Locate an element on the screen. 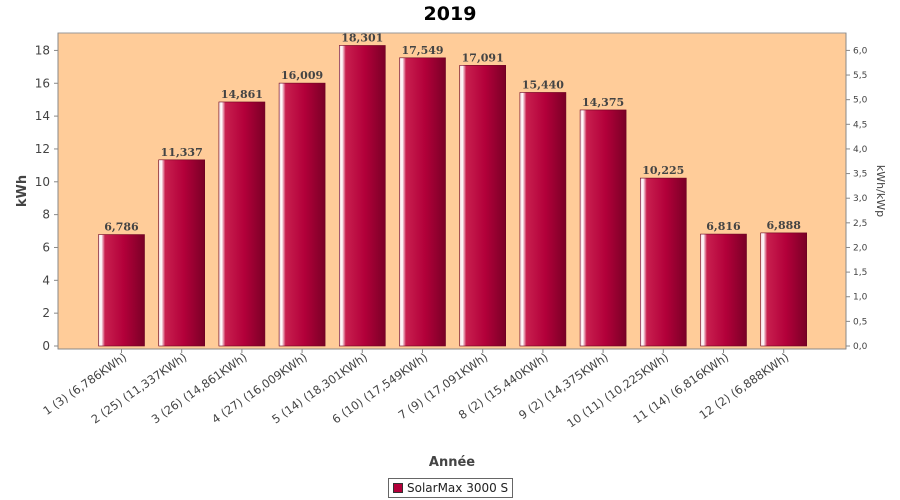 This screenshot has height=500, width=900. x-axis-title: Année is located at coordinates (452, 462).